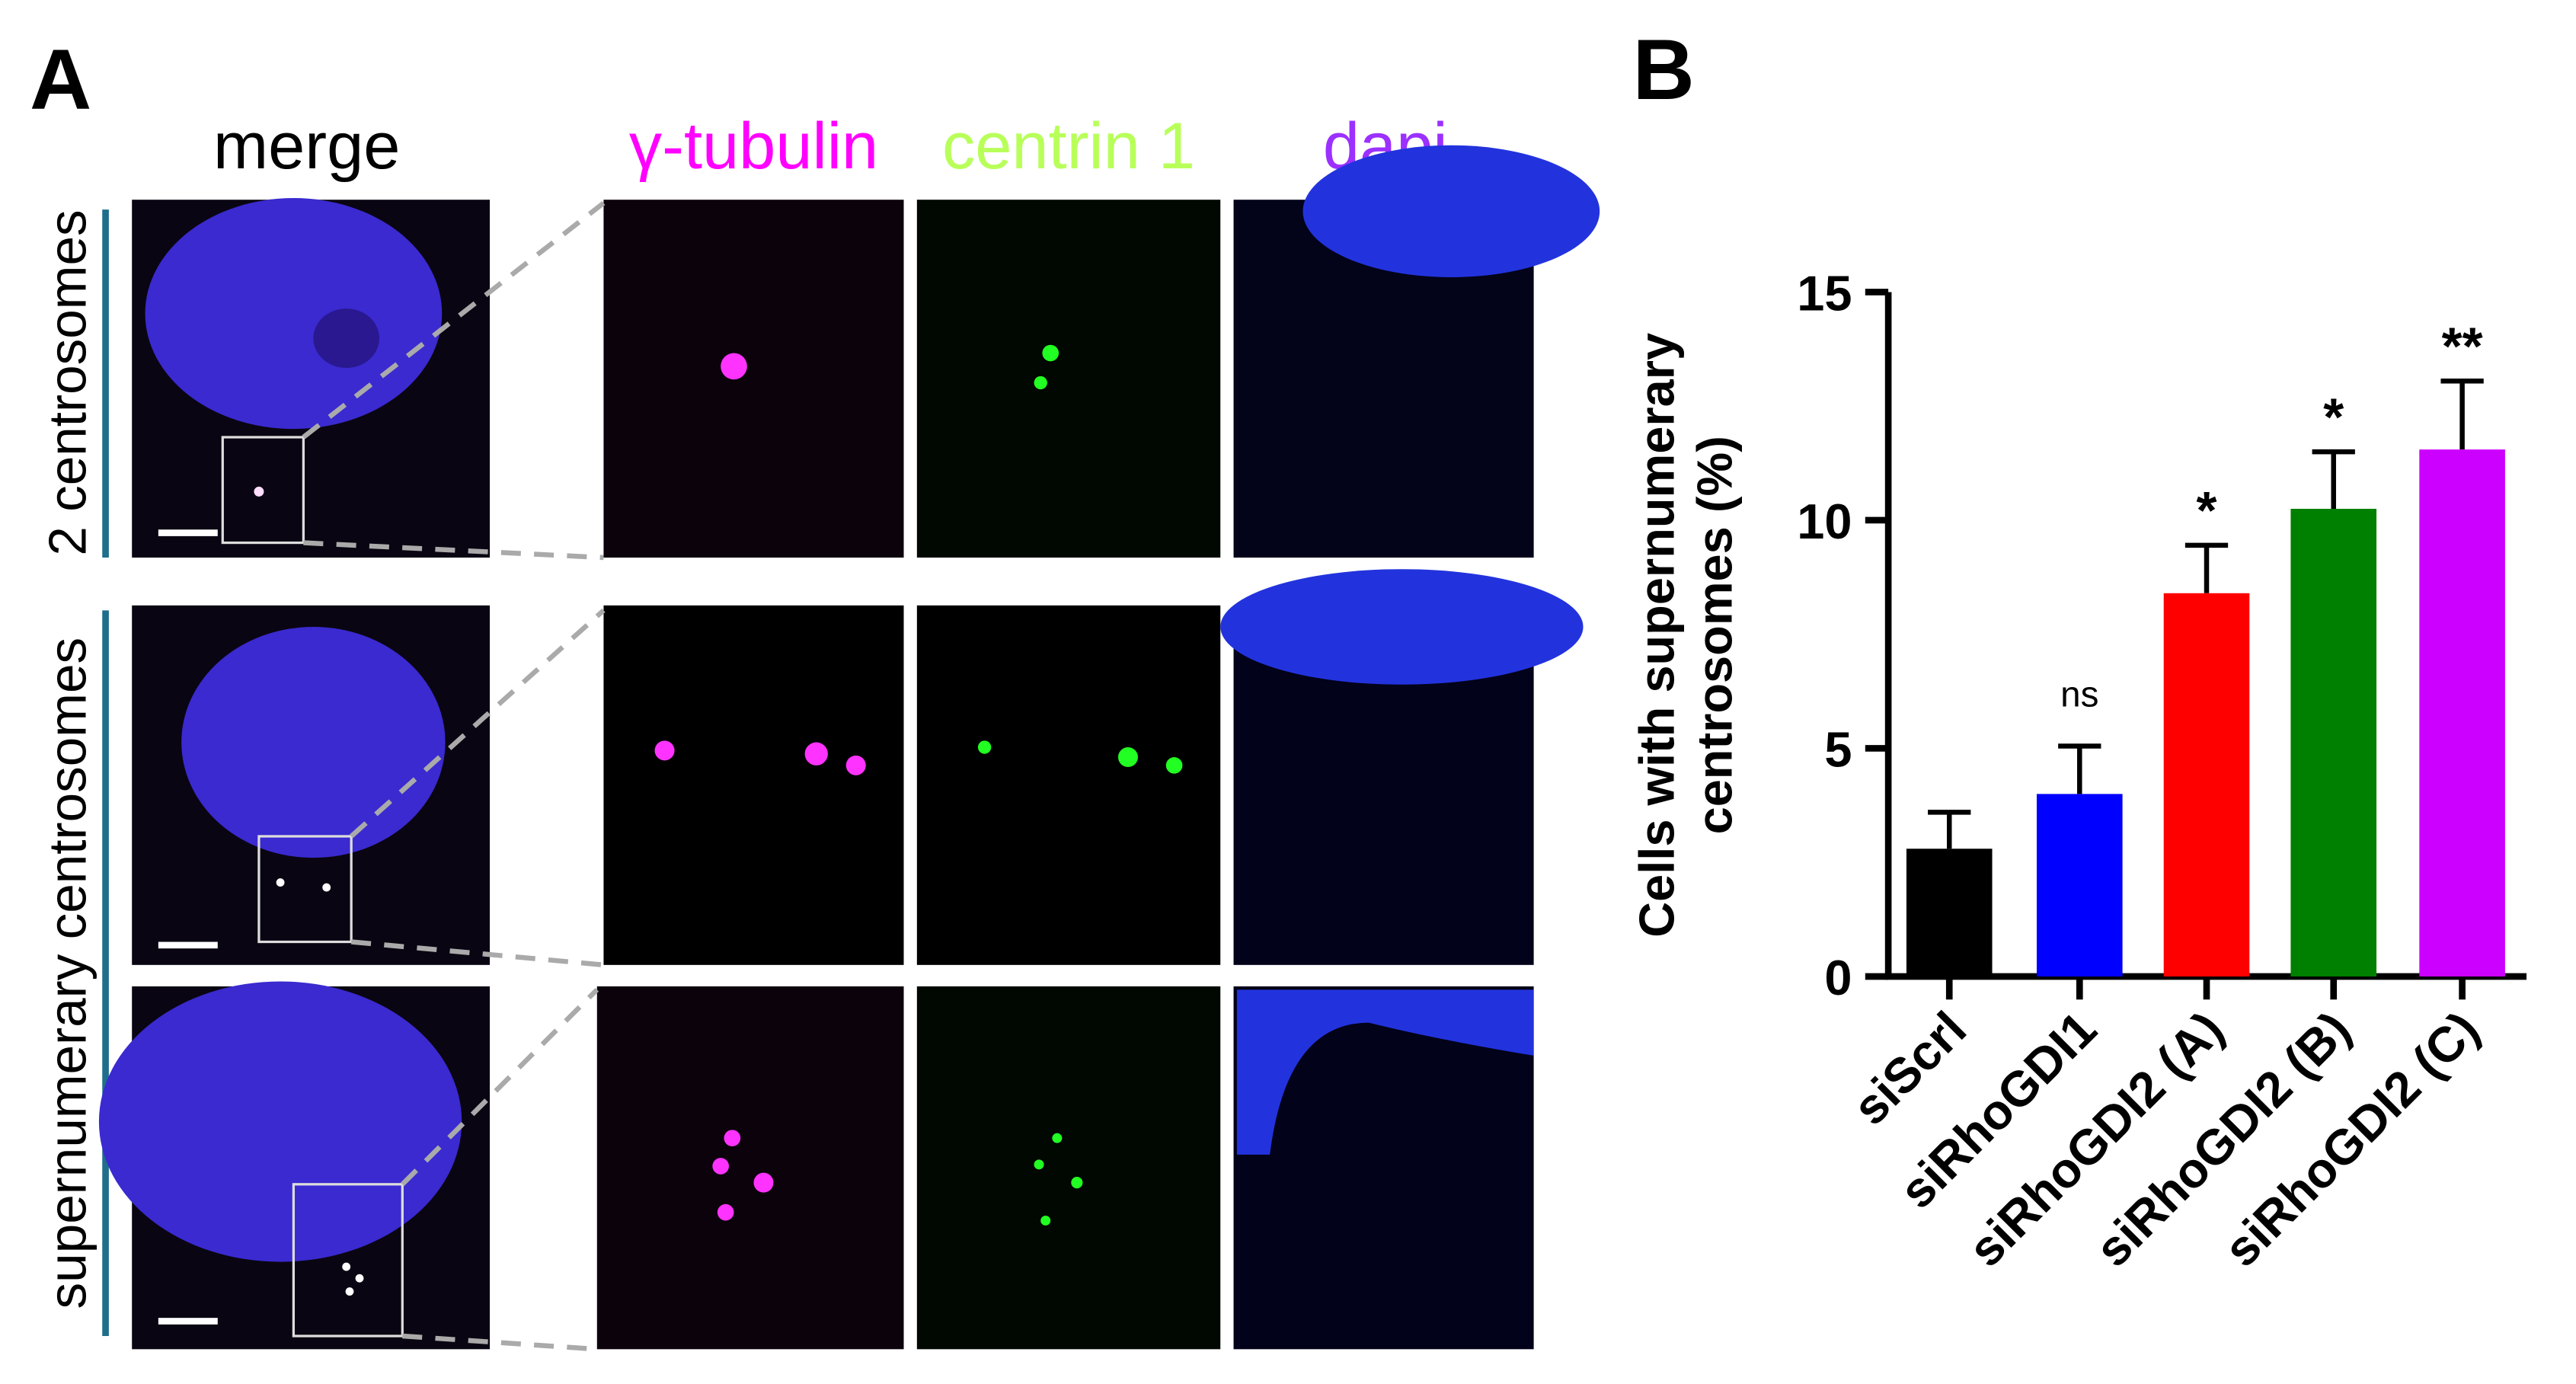  I want to click on significance-label: **, so click(2462, 346).